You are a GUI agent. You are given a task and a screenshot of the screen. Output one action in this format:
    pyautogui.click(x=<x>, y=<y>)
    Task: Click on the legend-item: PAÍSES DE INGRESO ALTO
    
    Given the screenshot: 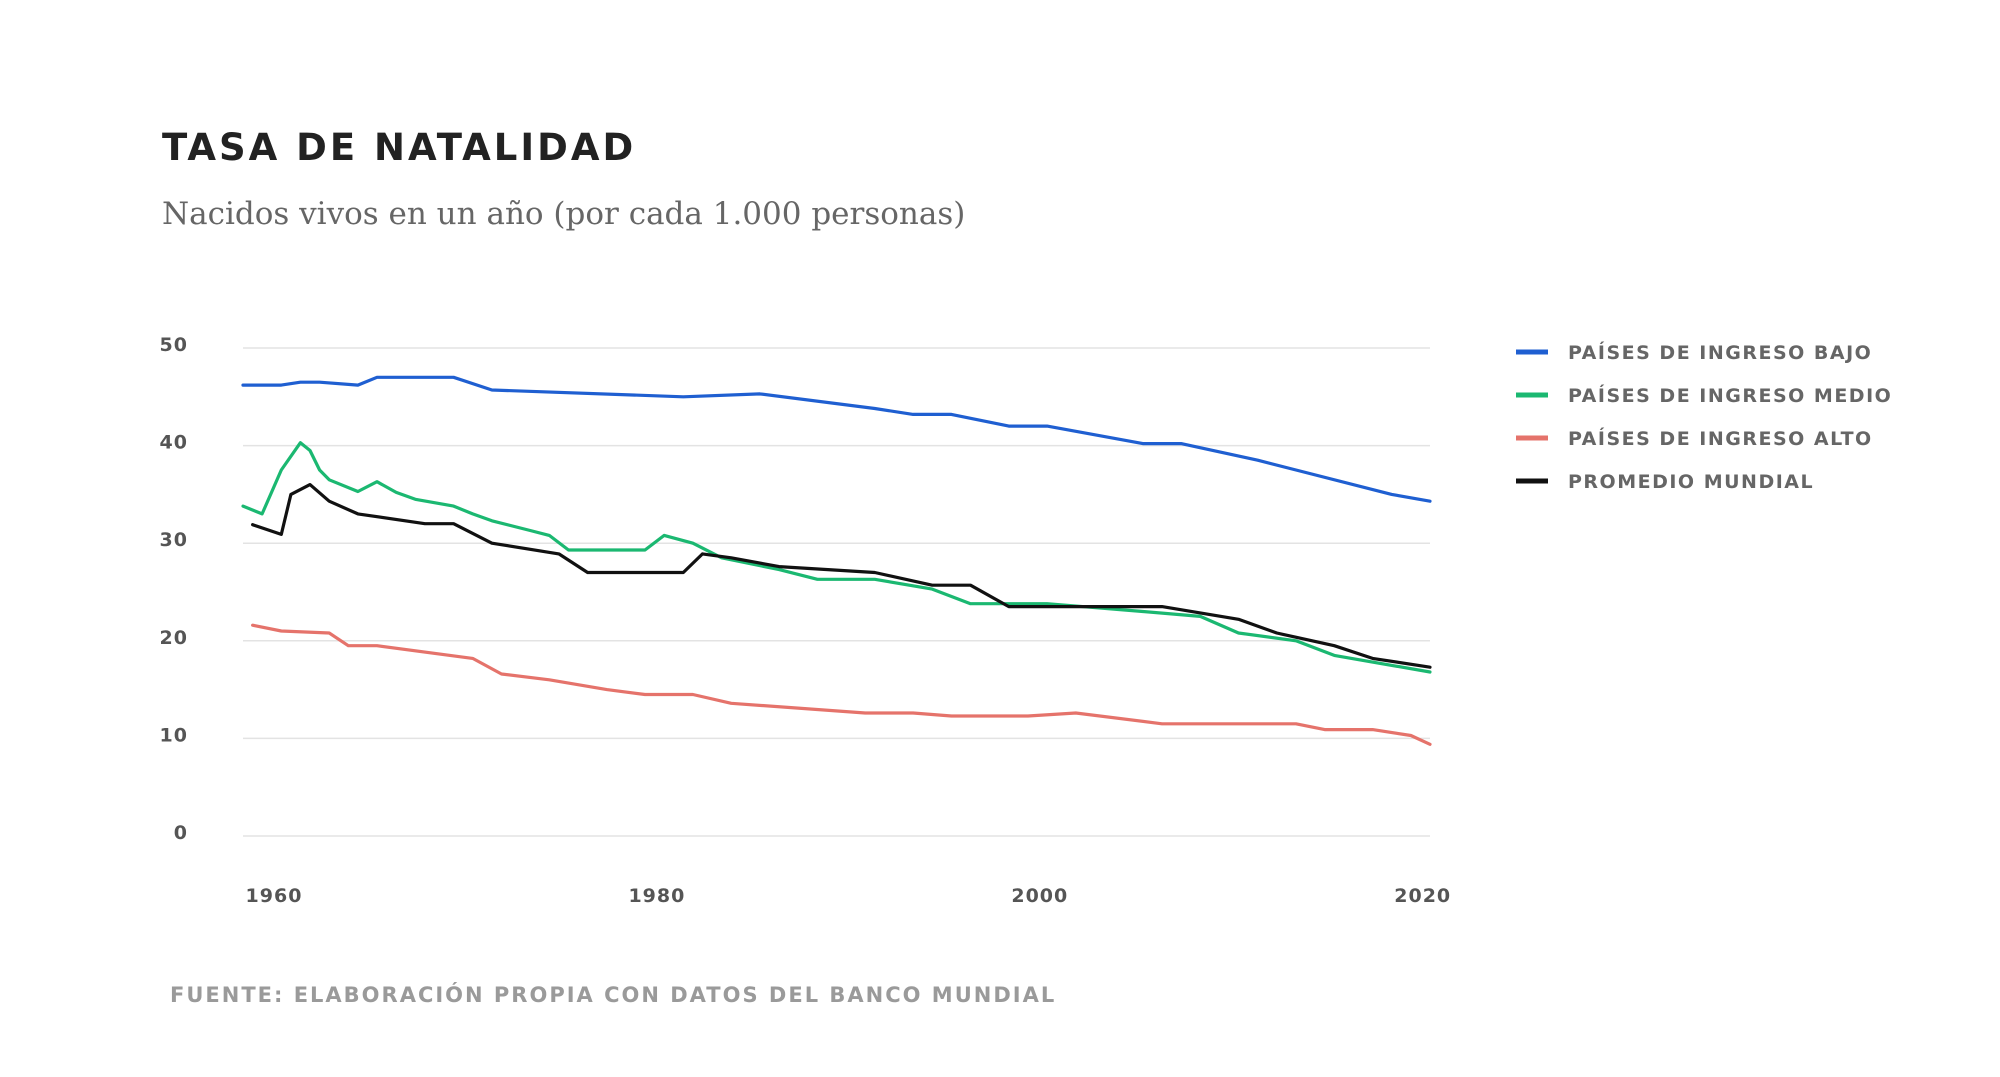 What is the action you would take?
    pyautogui.click(x=1694, y=438)
    